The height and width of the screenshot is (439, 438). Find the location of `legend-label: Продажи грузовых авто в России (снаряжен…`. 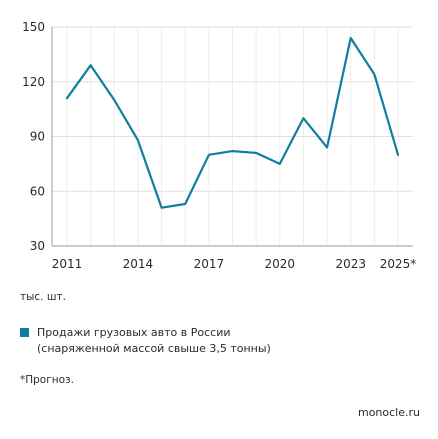

legend-label: Продажи грузовых авто в России (снаряжен… is located at coordinates (202, 341).